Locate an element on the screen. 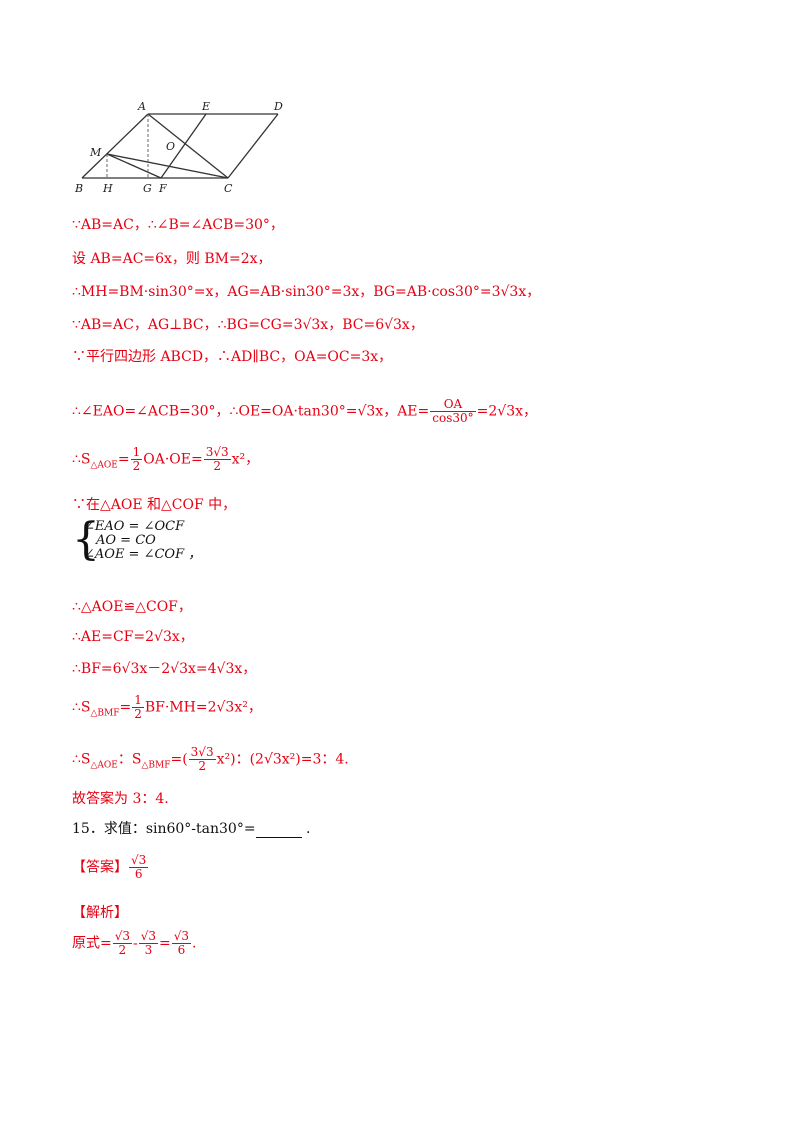 The width and height of the screenshot is (800, 1132). solution-line-9: ∴△AOE≌△COF， is located at coordinates (132, 607).